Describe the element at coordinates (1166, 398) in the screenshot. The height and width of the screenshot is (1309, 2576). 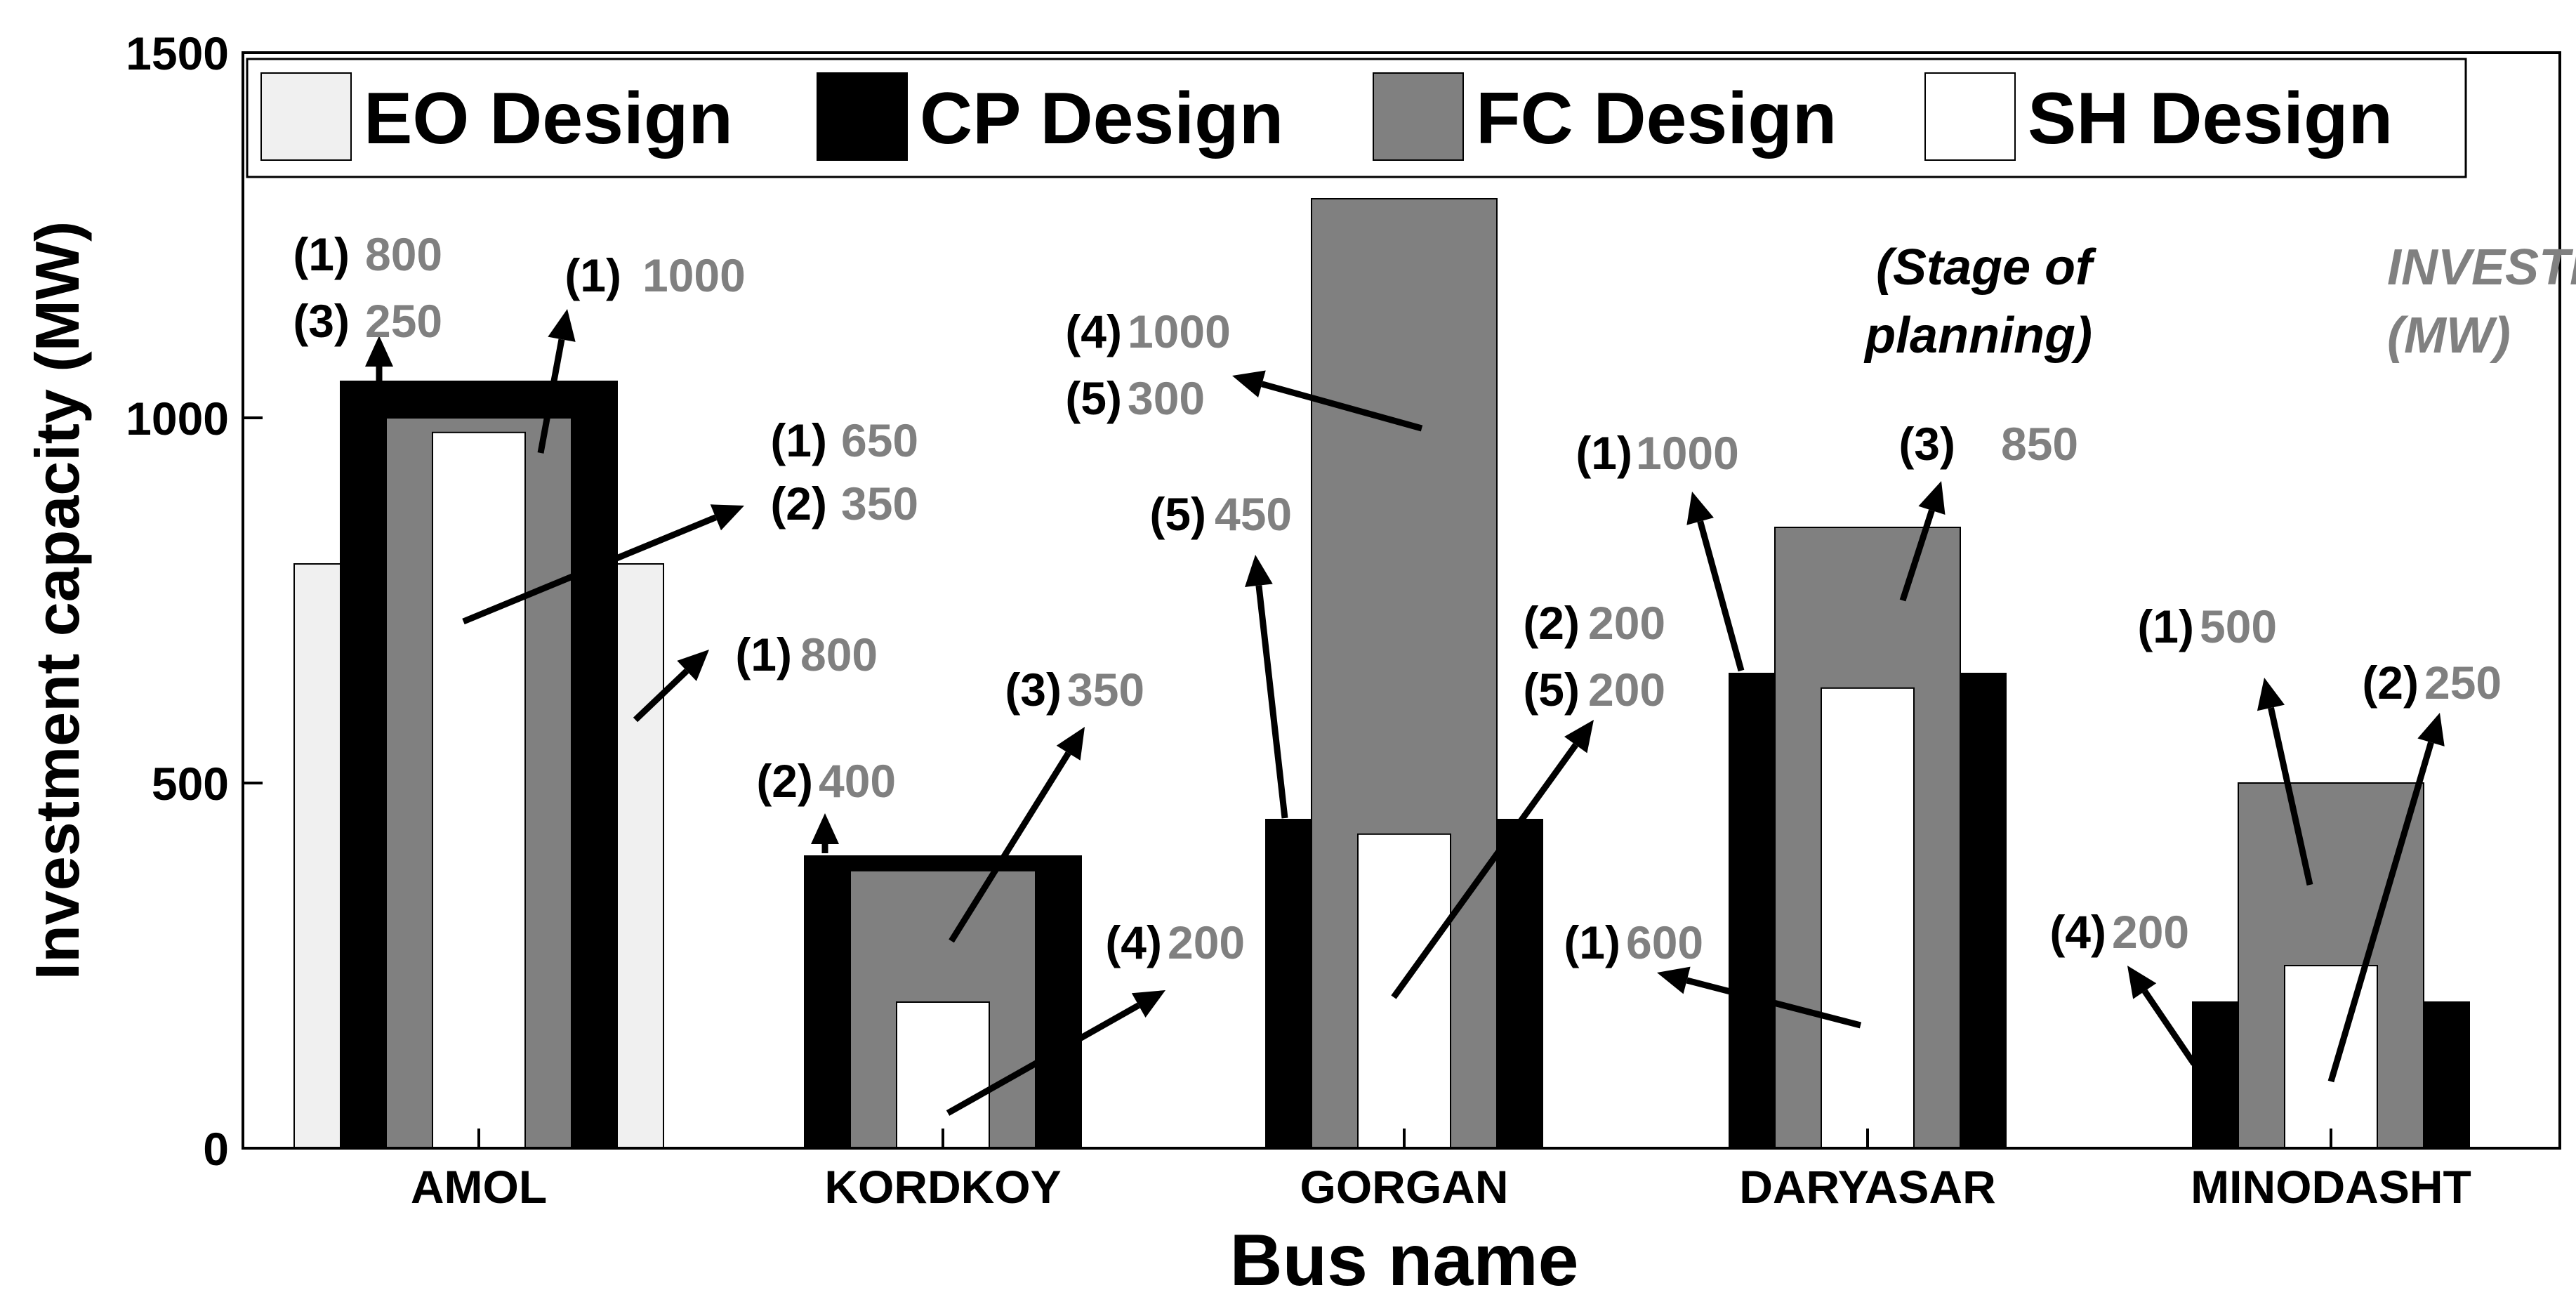
I see `annotation-value: 300` at that location.